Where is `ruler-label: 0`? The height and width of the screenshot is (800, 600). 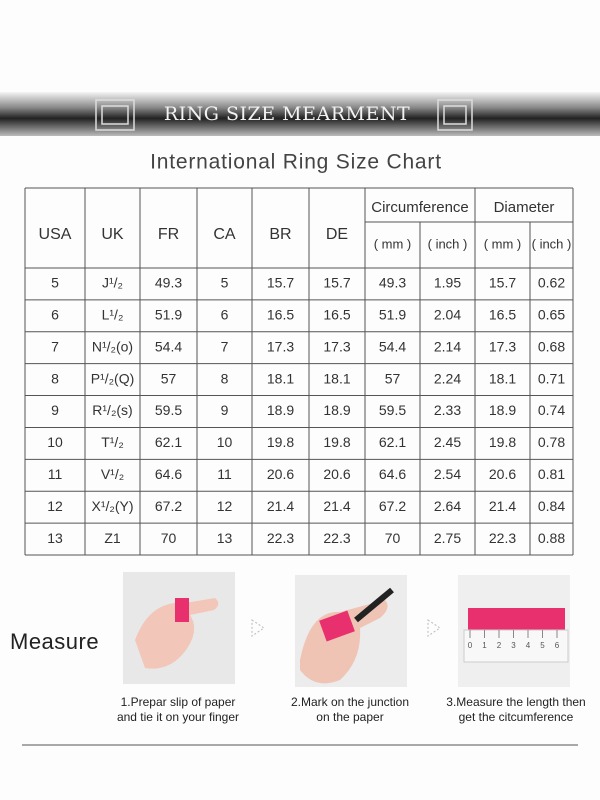 ruler-label: 0 is located at coordinates (470, 645).